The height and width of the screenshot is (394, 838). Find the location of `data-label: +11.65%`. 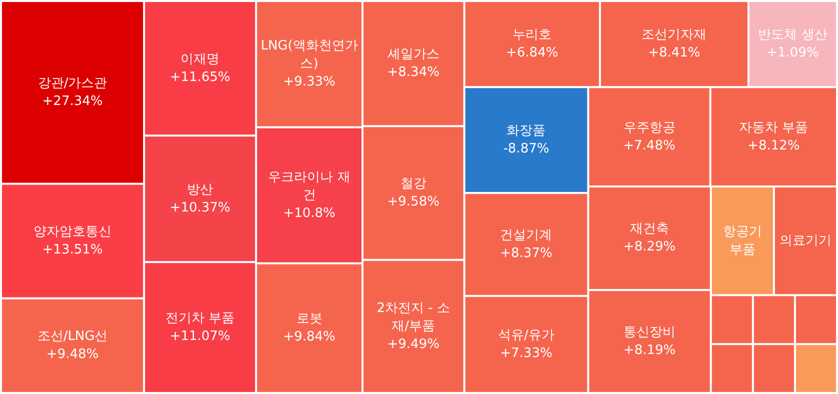

data-label: +11.65% is located at coordinates (200, 77).